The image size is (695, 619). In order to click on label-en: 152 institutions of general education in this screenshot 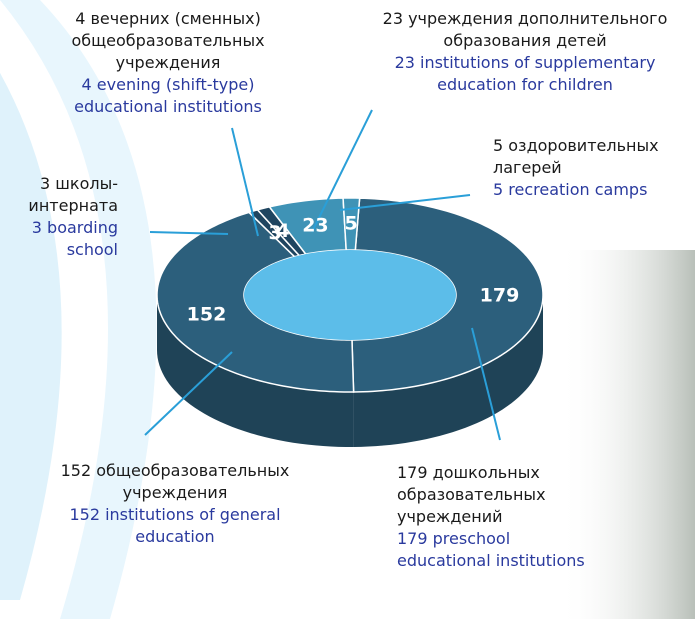, I will do `click(175, 525)`.